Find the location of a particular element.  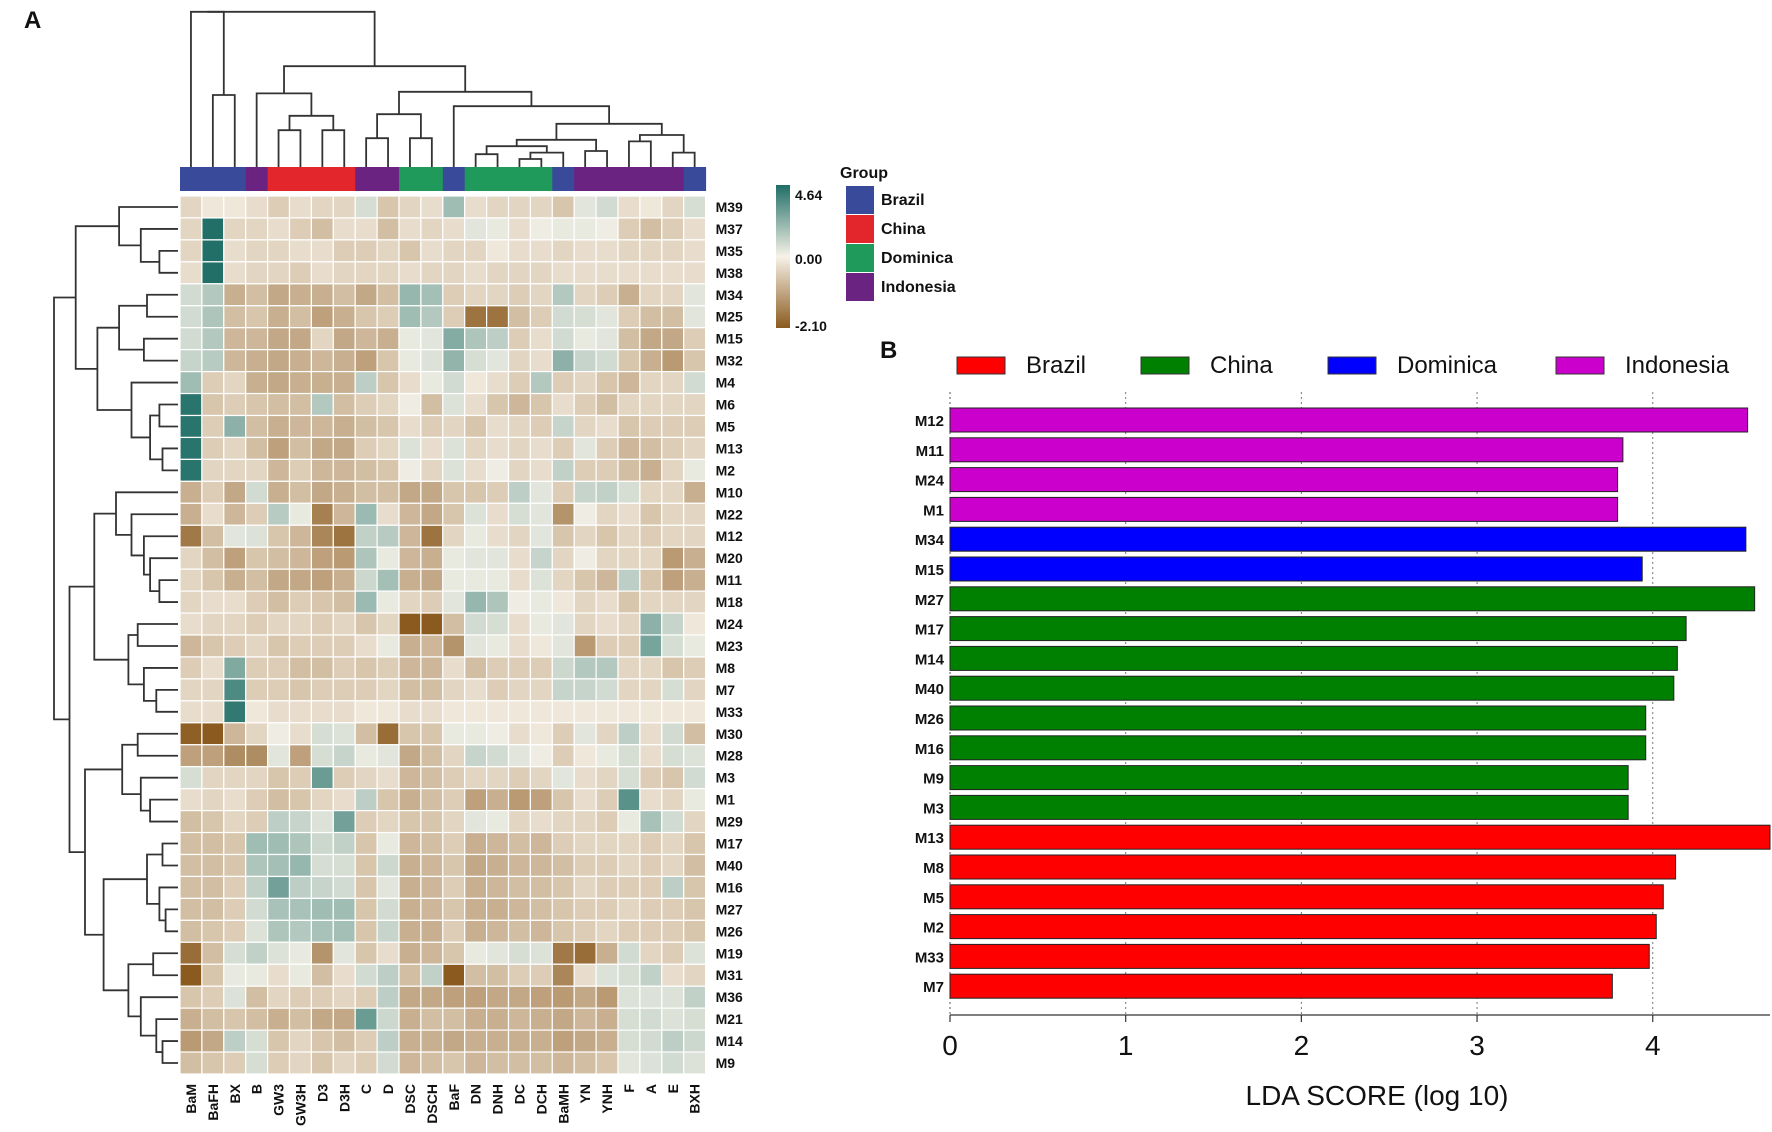

heatmap-cell-M38-C is located at coordinates (366, 273).